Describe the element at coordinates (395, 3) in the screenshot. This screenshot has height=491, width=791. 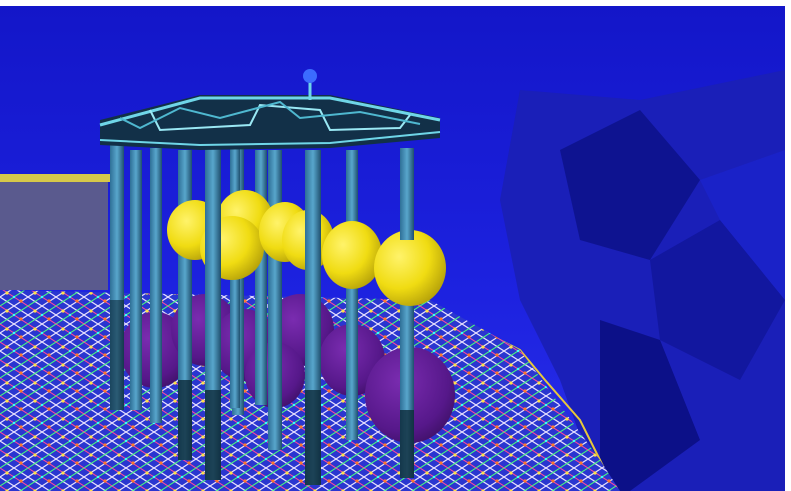
I see `top-border` at that location.